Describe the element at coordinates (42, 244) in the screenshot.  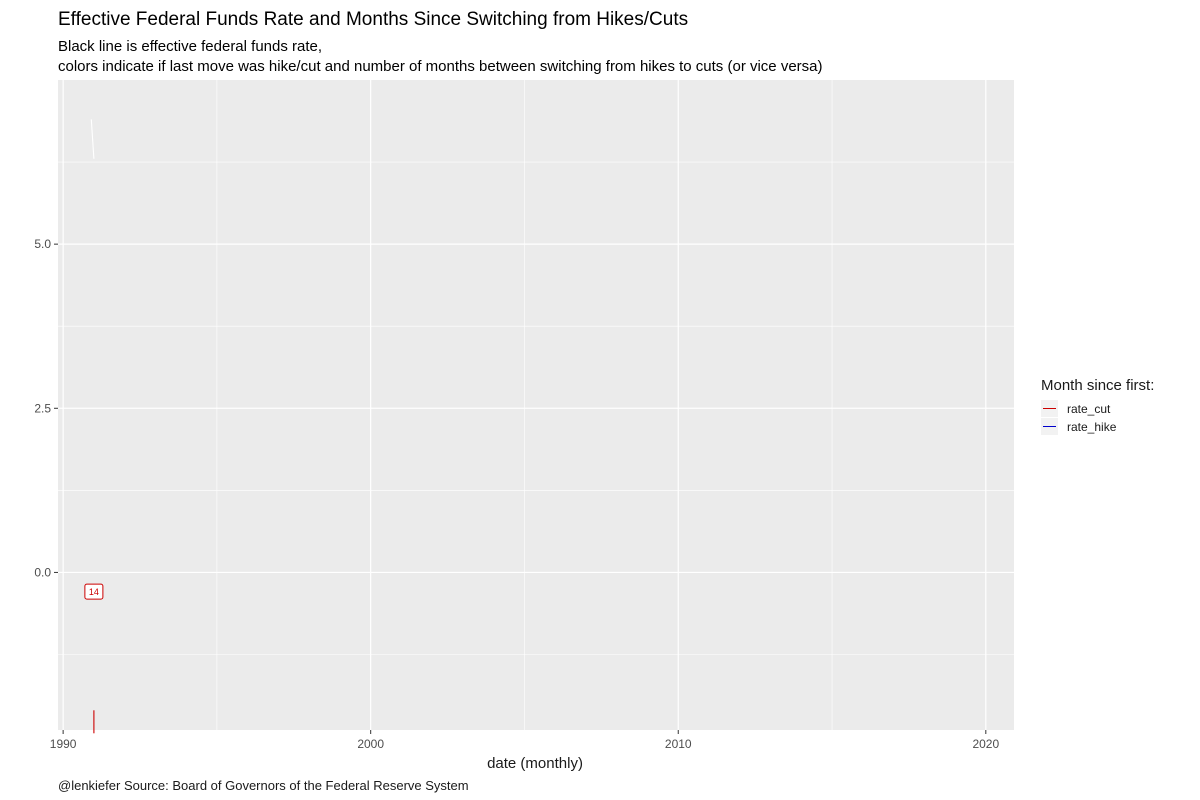
I see `y-tick-label: 5.0` at that location.